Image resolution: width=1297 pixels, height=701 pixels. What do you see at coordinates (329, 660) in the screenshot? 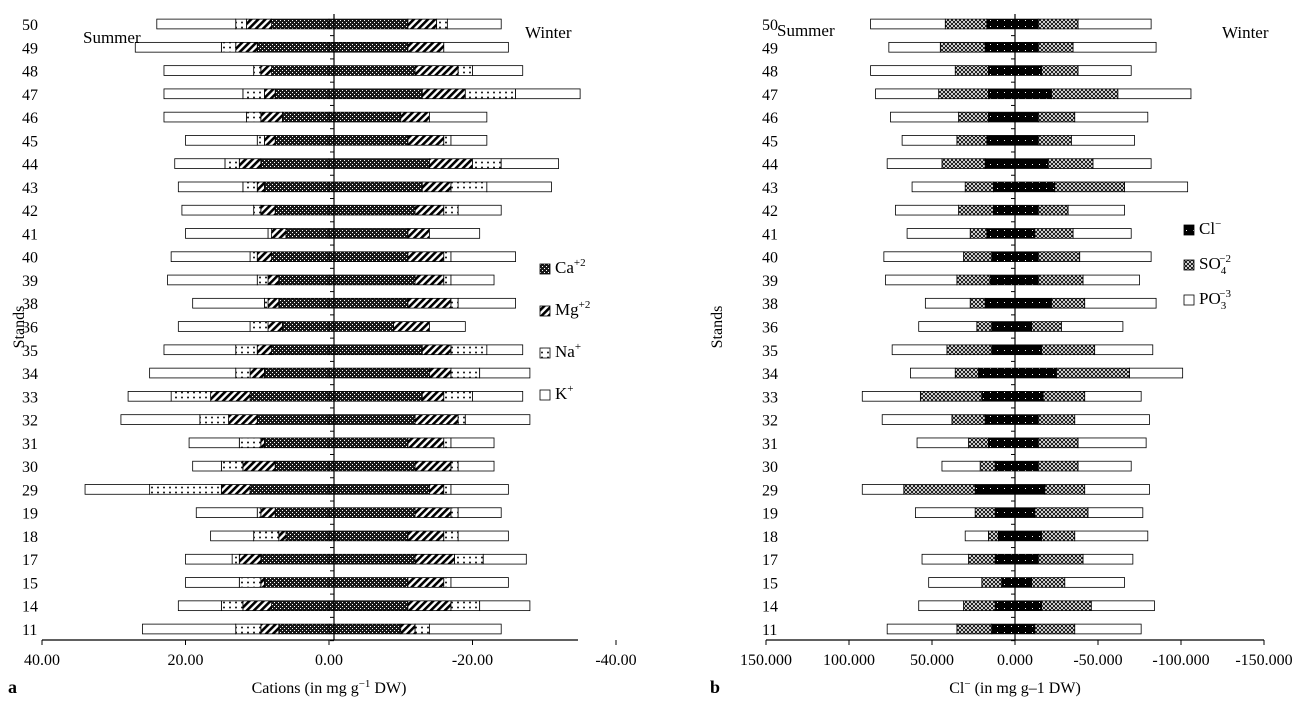
I see `x-tick-label: 0.00` at bounding box center [329, 660].